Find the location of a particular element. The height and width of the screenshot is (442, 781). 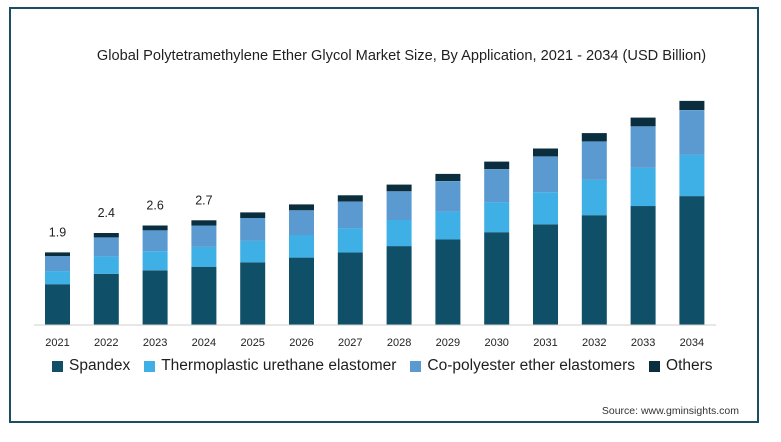

x-tick-label: 2025 is located at coordinates (252, 343).